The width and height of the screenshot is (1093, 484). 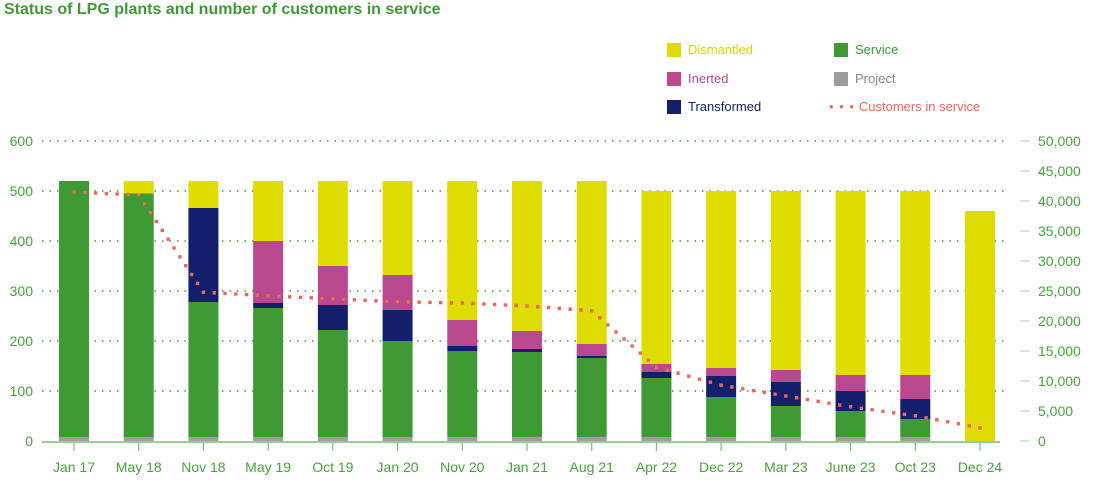 What do you see at coordinates (462, 467) in the screenshot?
I see `x-tick-label: Nov 20` at bounding box center [462, 467].